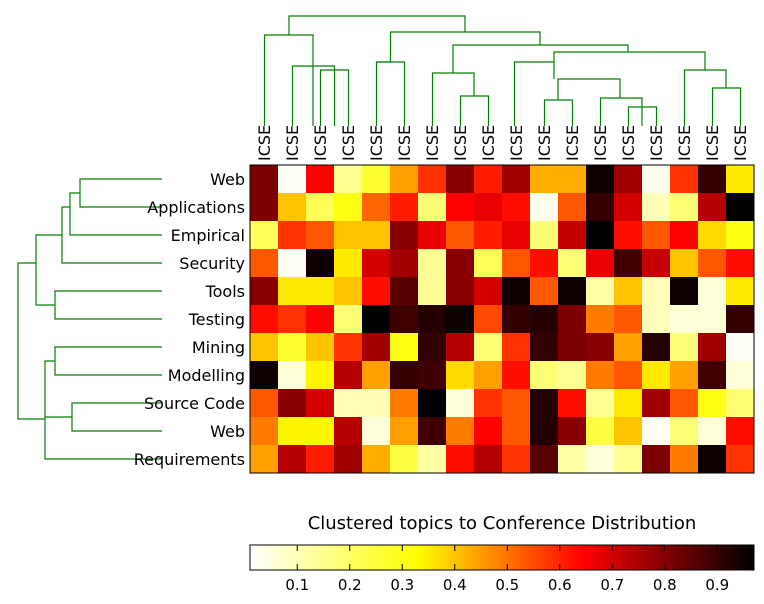 The height and width of the screenshot is (604, 764). What do you see at coordinates (502, 557) in the screenshot?
I see `colorbar-gradient` at bounding box center [502, 557].